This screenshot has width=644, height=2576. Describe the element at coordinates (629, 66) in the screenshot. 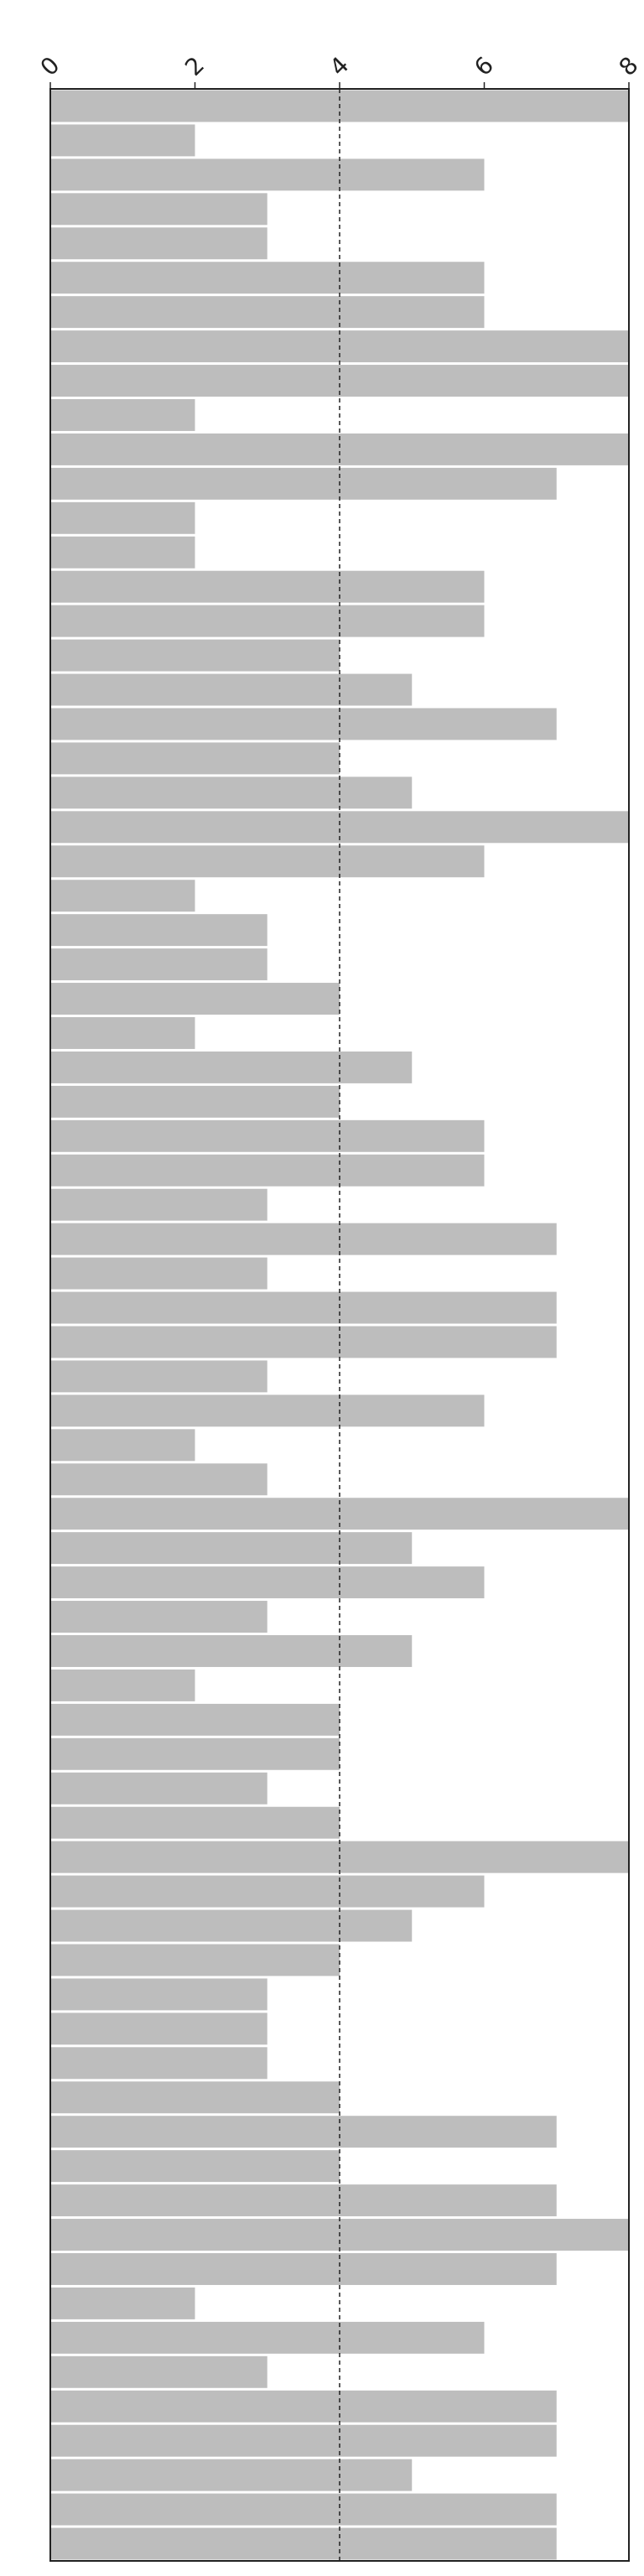

I see `x-tick-label: 8` at that location.